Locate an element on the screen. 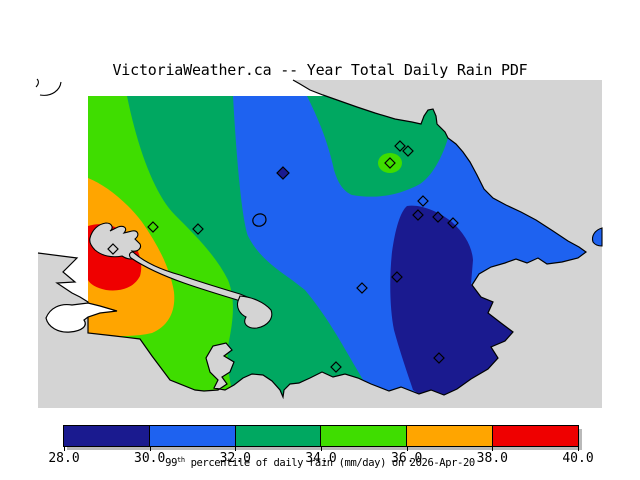 The image size is (640, 480). colorbar-tick-label: 40.0 is located at coordinates (578, 458).